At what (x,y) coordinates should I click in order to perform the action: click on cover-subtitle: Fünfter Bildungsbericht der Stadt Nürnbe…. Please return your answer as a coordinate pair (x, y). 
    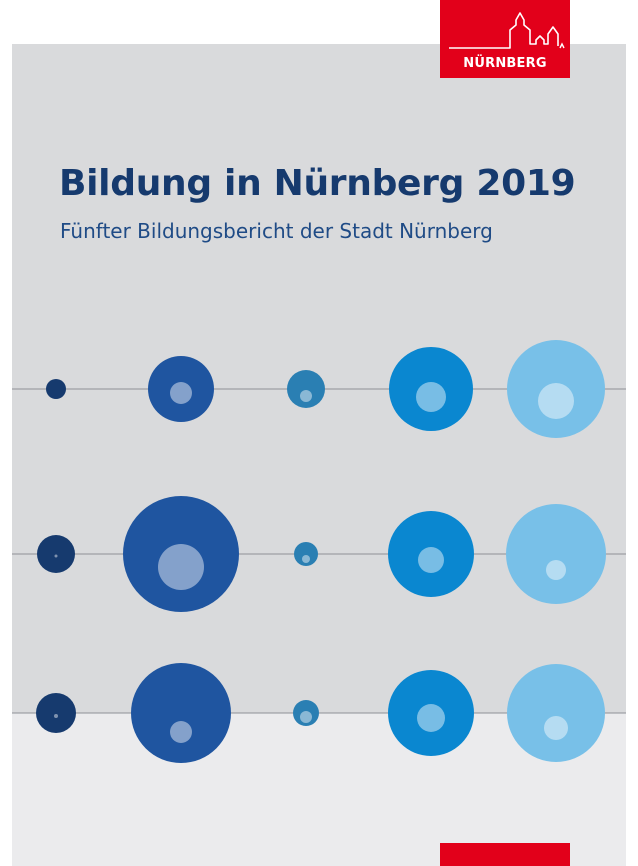
    Looking at the image, I should click on (276, 231).